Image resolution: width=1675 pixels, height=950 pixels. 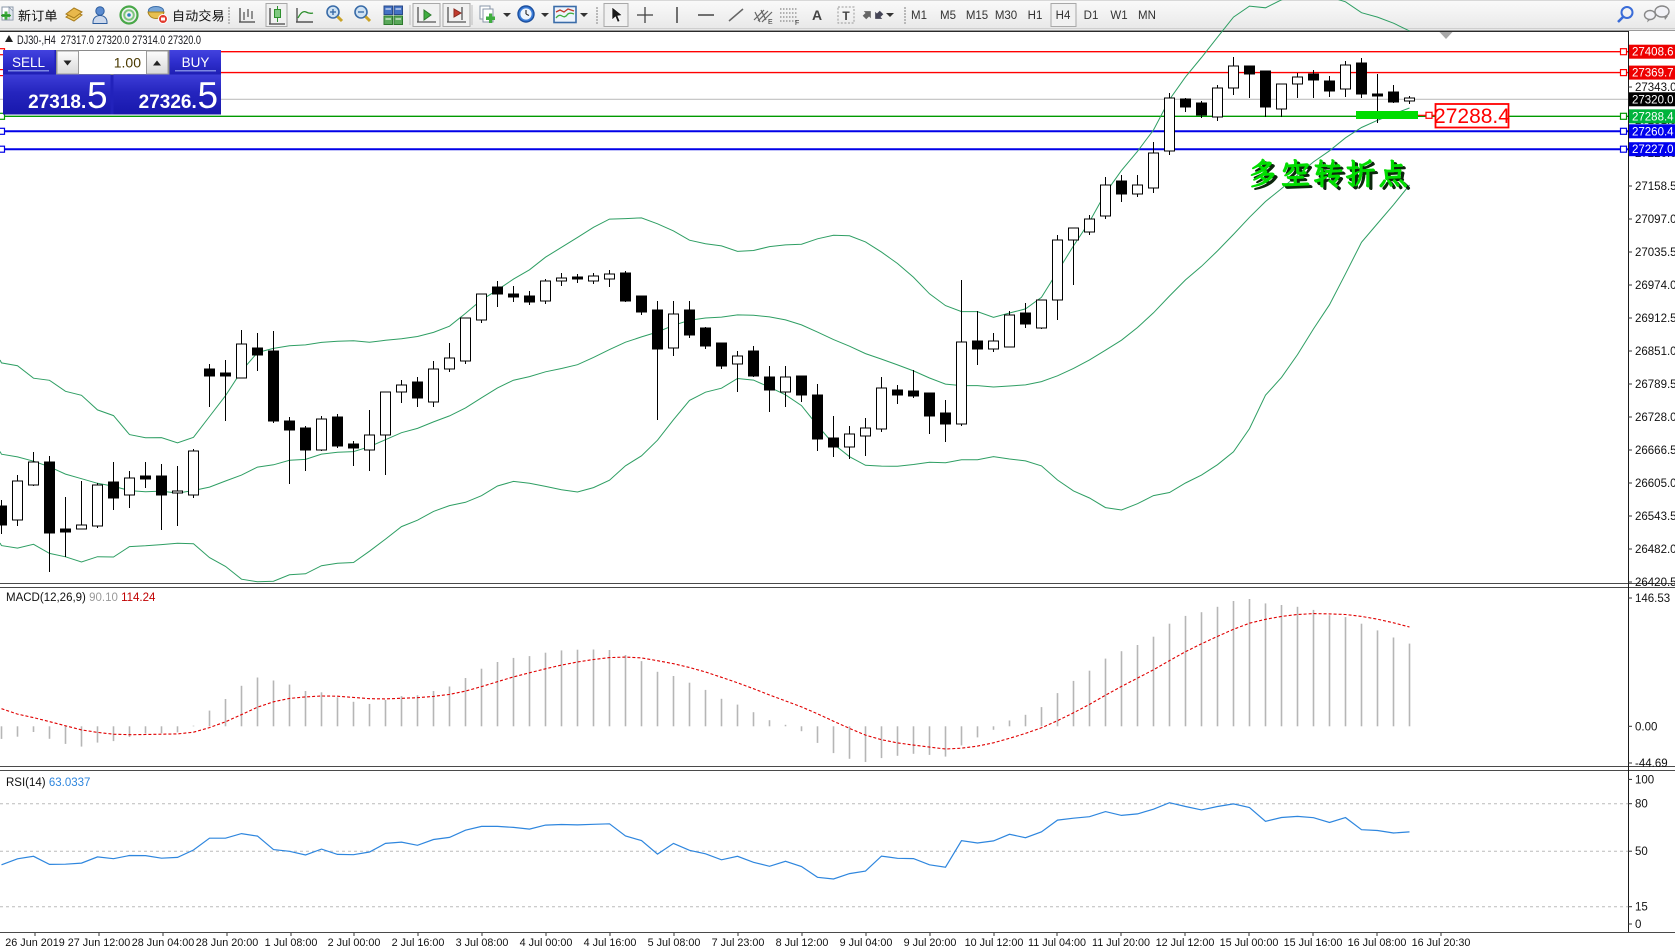 I want to click on svg-text:DJ30-,H4 27317.0 27320.0 2731: DJ30-,H4 27317.0 27320.0 27314.0 27320.0, so click(x=109, y=41).